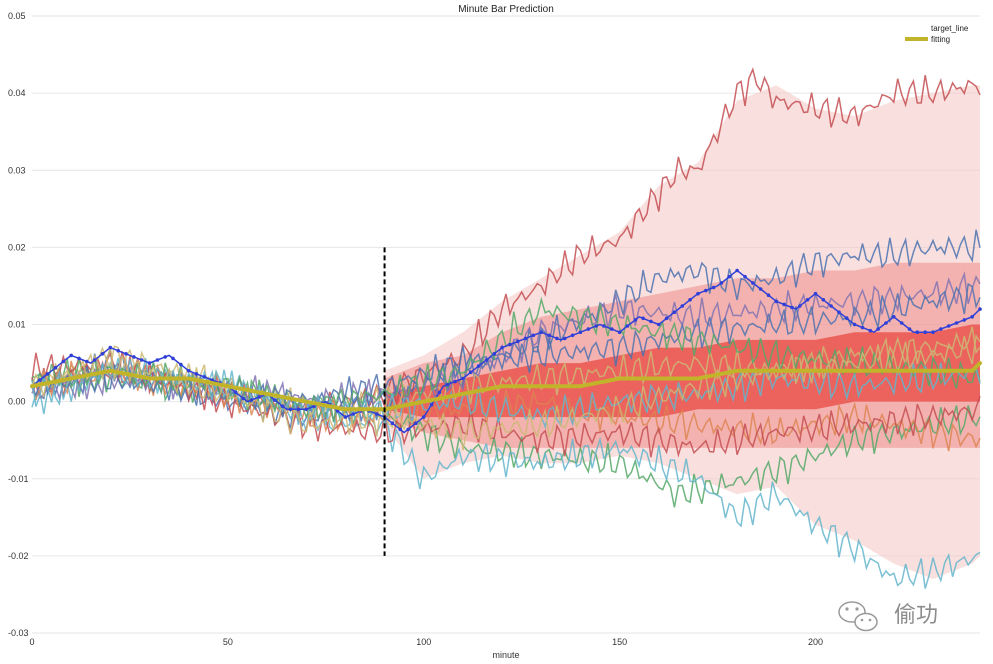 The image size is (993, 664). Describe the element at coordinates (858, 616) in the screenshot. I see `wechat-icon` at that location.